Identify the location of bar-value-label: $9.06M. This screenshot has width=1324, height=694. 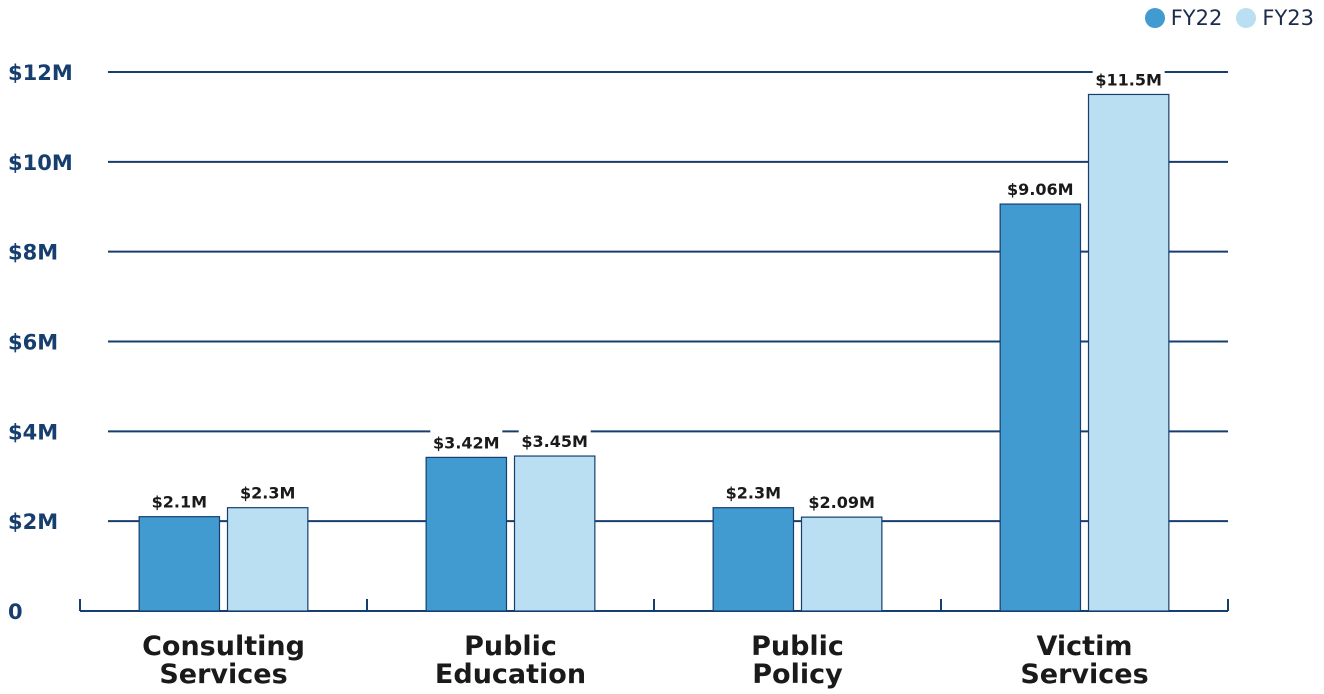
(1040, 189).